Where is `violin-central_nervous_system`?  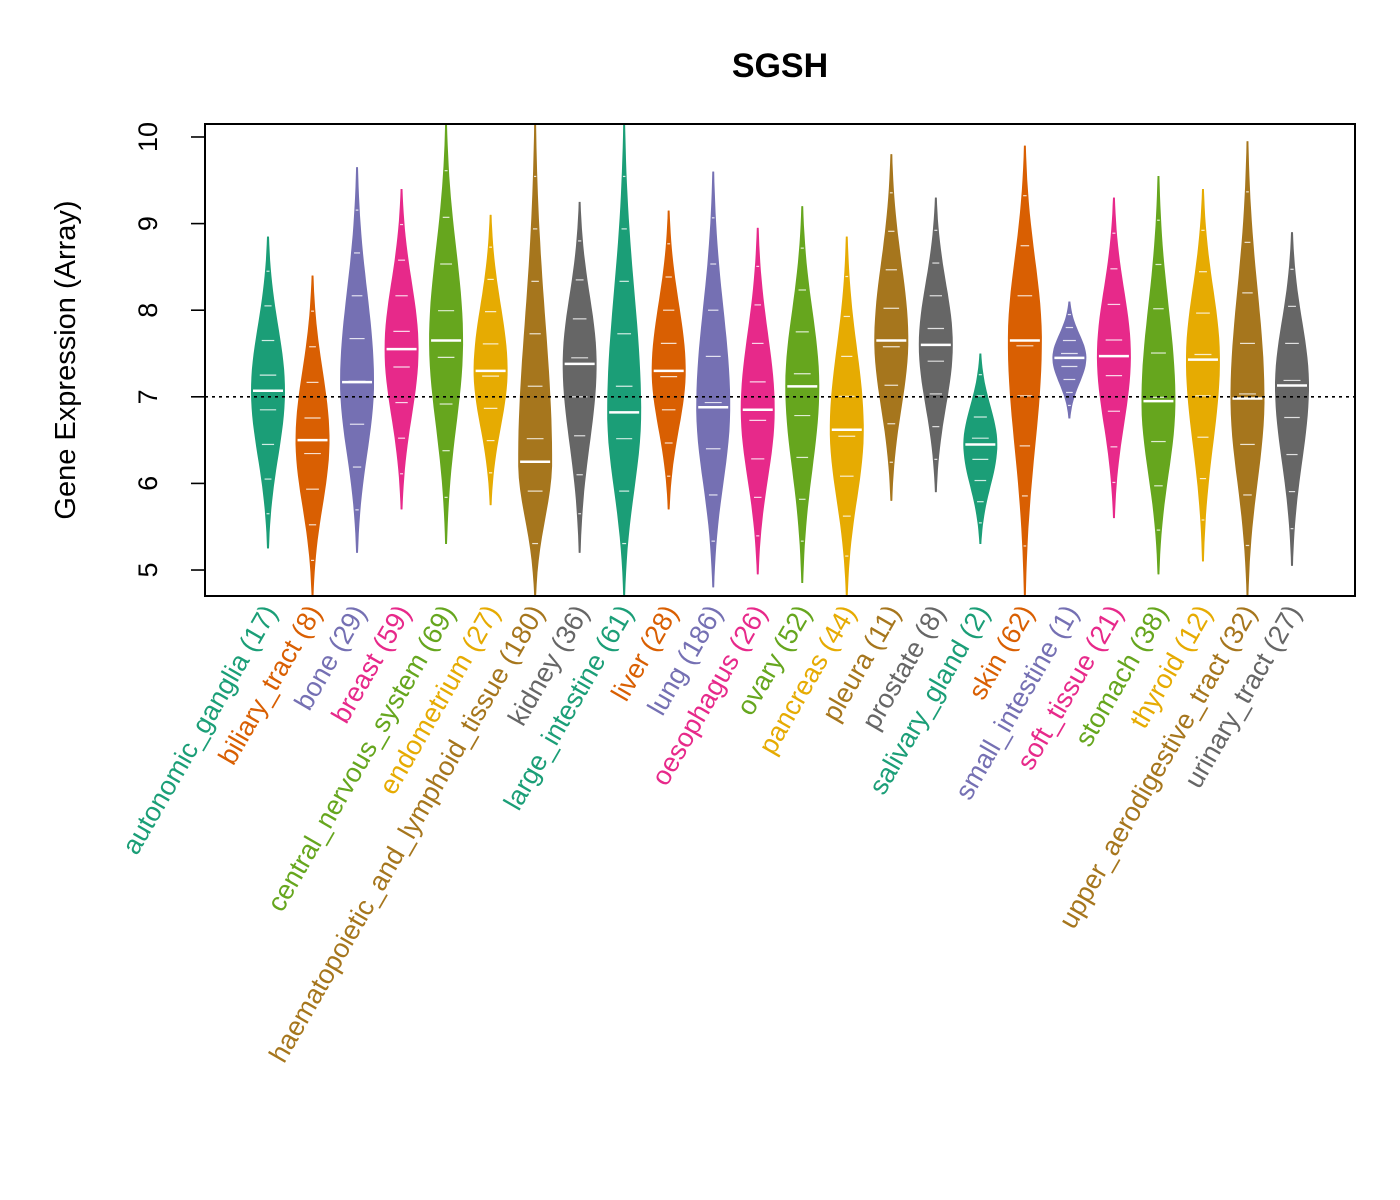 violin-central_nervous_system is located at coordinates (446, 334).